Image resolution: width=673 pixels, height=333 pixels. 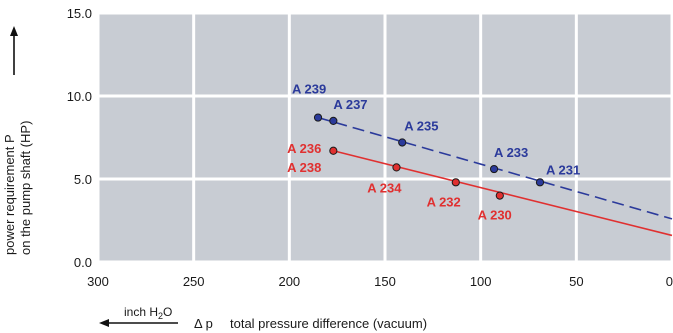 I want to click on point-label: A 230, so click(x=495, y=215).